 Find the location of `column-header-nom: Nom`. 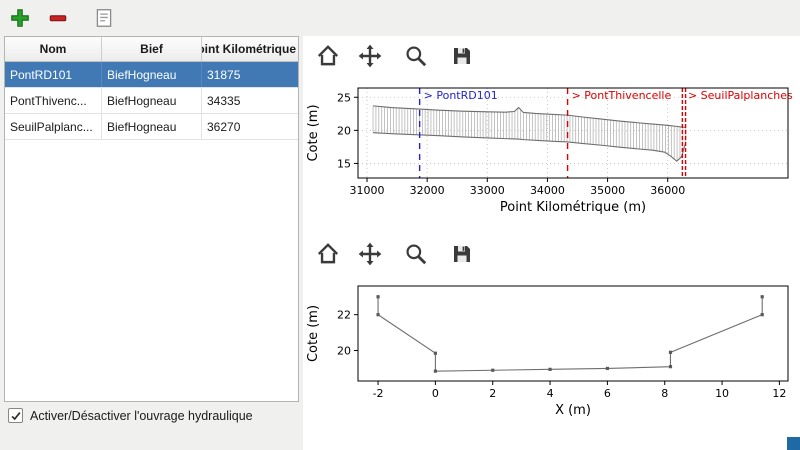

column-header-nom: Nom is located at coordinates (53, 49).